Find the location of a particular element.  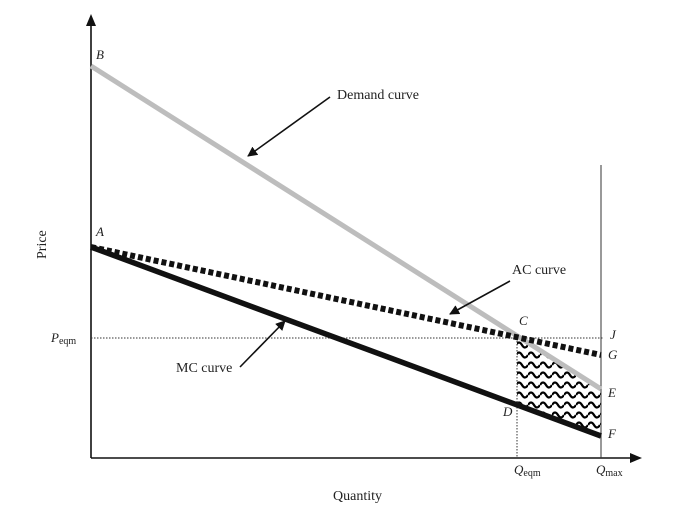

point-f-label: F is located at coordinates (612, 433).